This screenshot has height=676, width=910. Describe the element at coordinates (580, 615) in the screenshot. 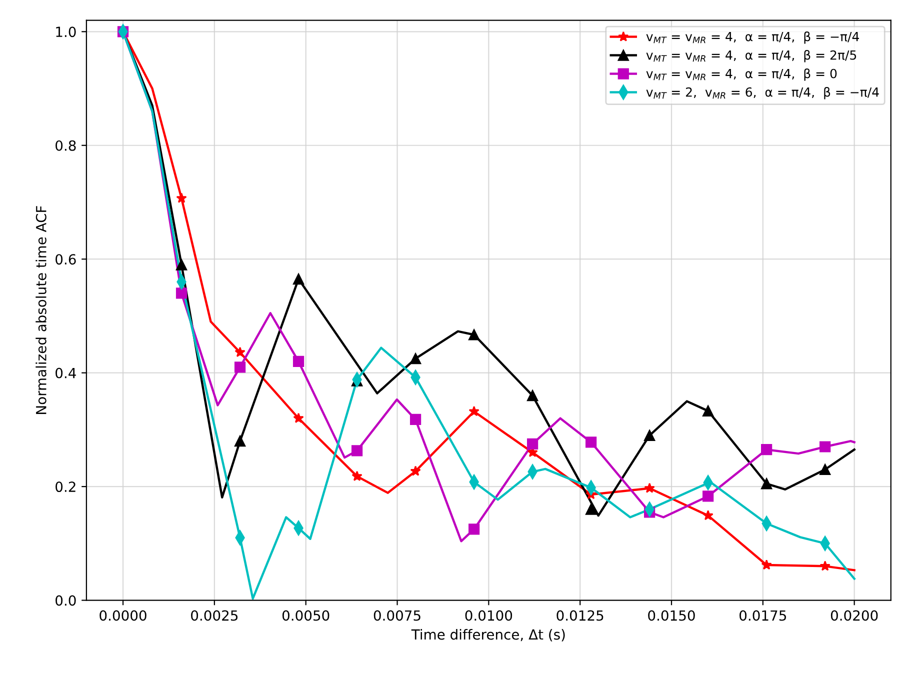

I see `x-tick-label: 0.0125` at that location.